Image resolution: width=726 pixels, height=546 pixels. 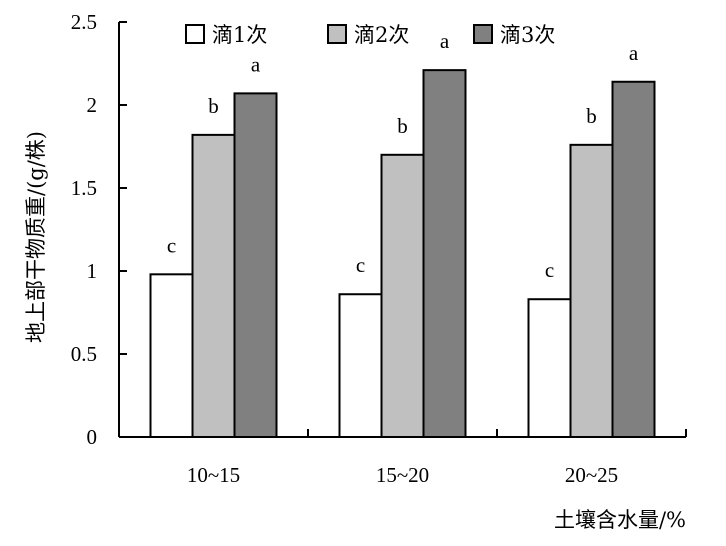 I want to click on x-tick-label: 15~20, so click(x=402, y=475).